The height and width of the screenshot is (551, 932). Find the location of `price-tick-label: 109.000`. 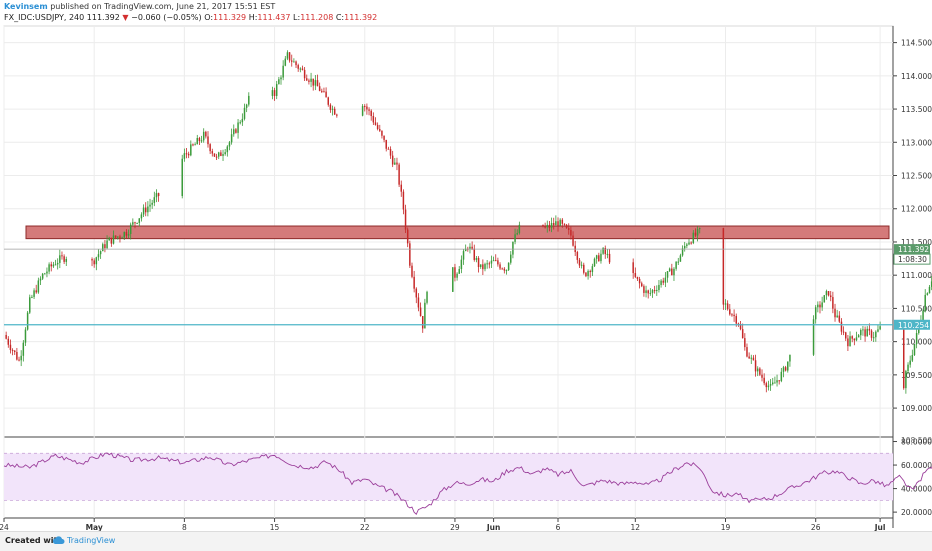

price-tick-label: 109.000 is located at coordinates (916, 408).